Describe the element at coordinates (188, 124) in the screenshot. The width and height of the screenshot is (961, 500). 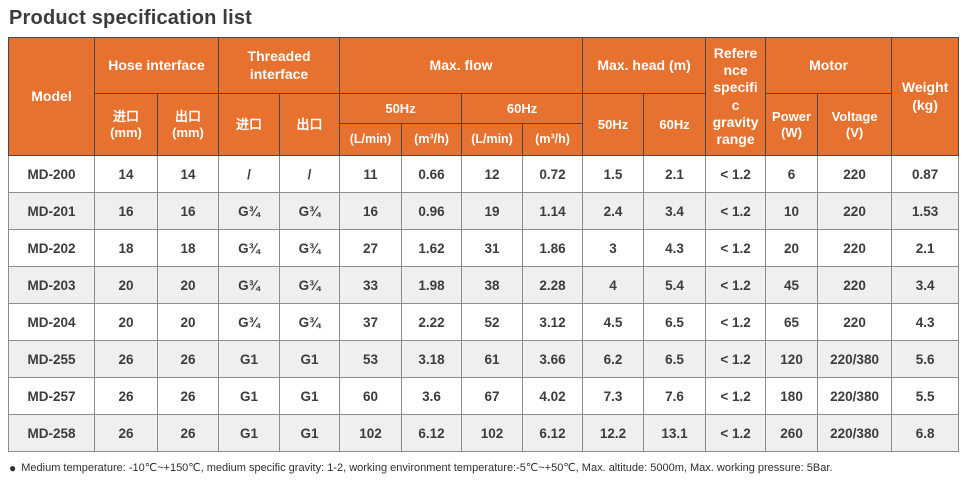
I see `col-header-hose-outlet: 出口 (mm)` at that location.